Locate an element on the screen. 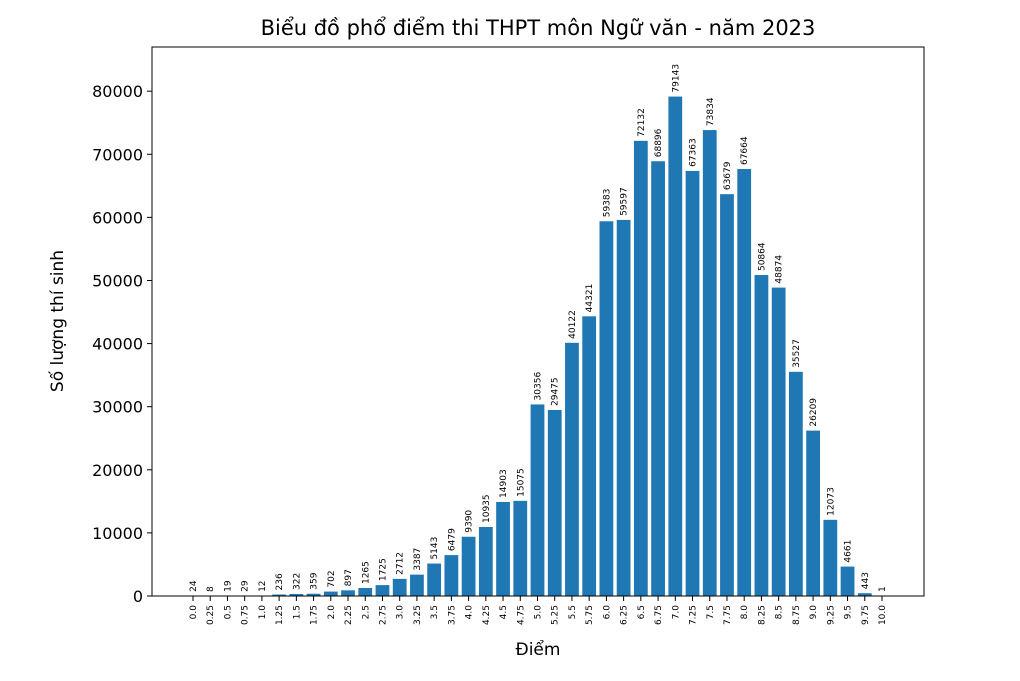  x-tick-label: 0.5 is located at coordinates (228, 612).